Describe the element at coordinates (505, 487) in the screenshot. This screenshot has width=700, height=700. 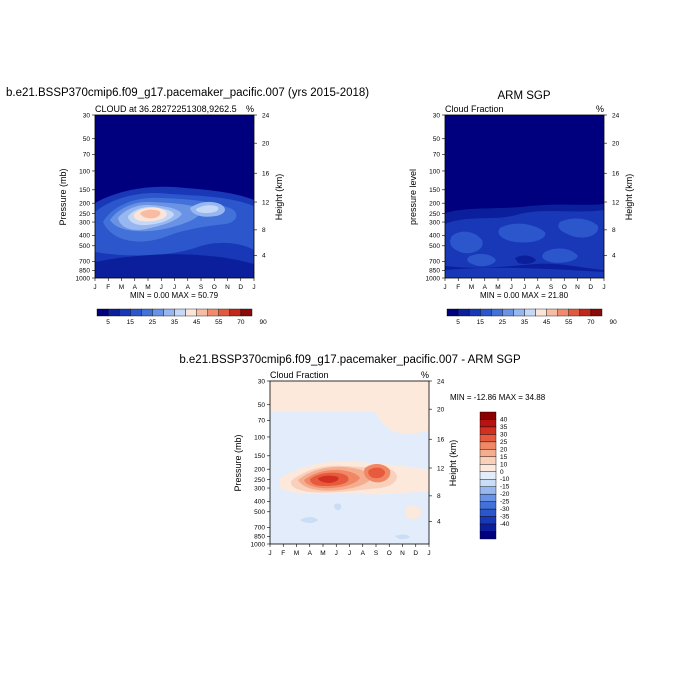
I see `colorbar-label: -15` at that location.